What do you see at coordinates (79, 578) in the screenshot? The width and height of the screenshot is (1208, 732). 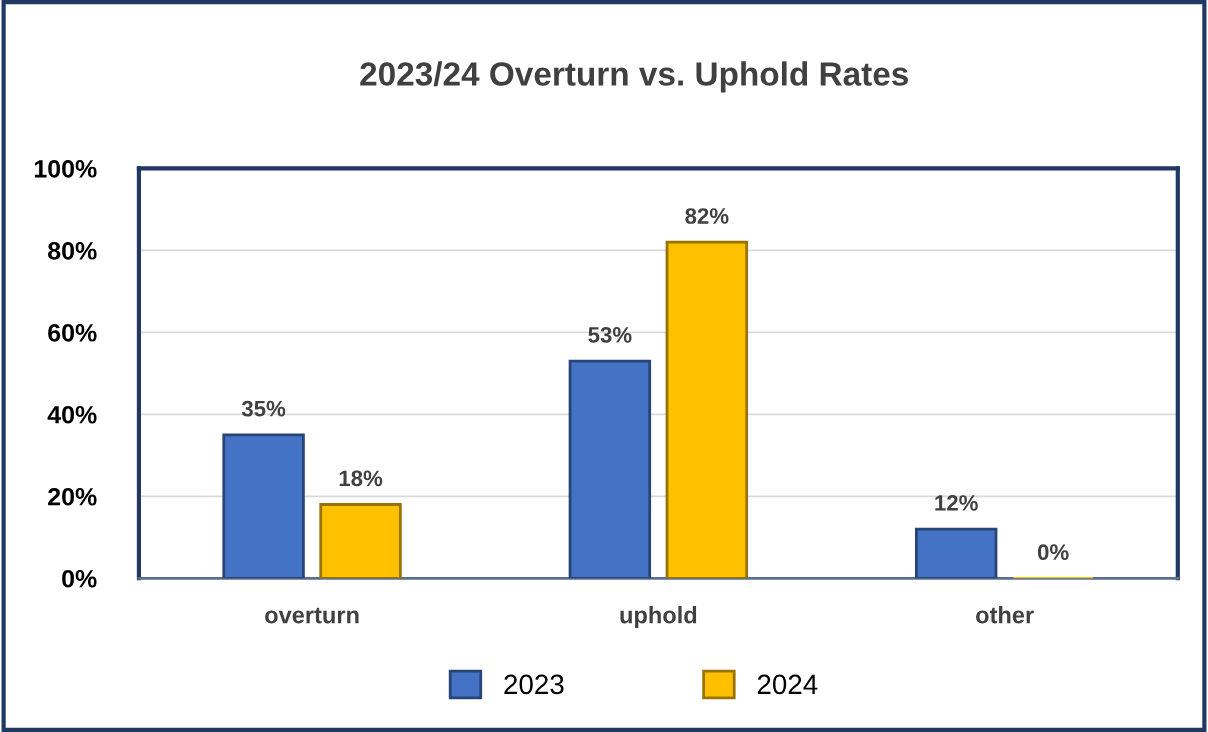 I see `y-tick-label: 0%` at bounding box center [79, 578].